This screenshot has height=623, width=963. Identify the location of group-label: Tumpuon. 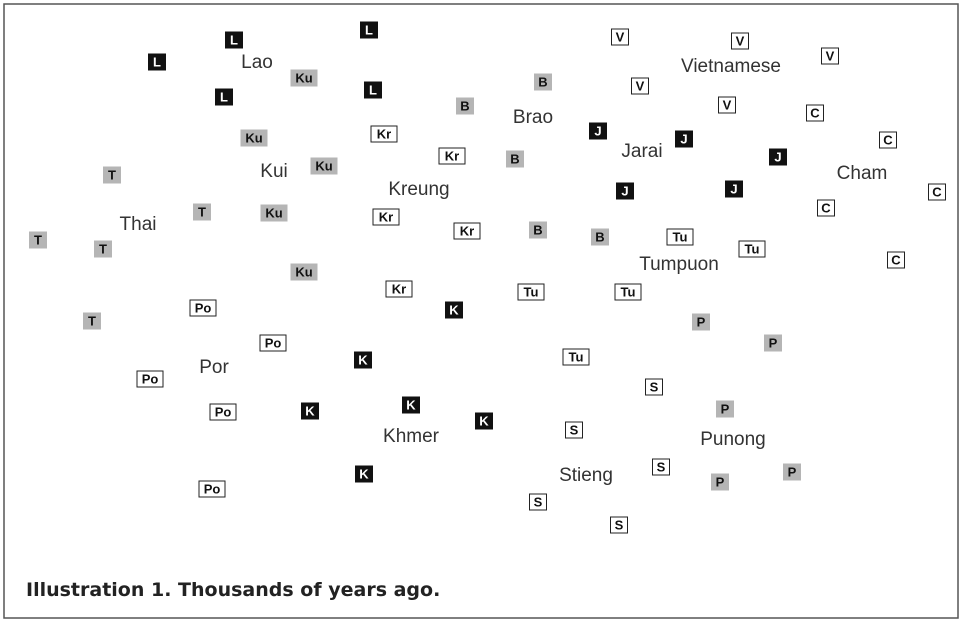
(679, 264).